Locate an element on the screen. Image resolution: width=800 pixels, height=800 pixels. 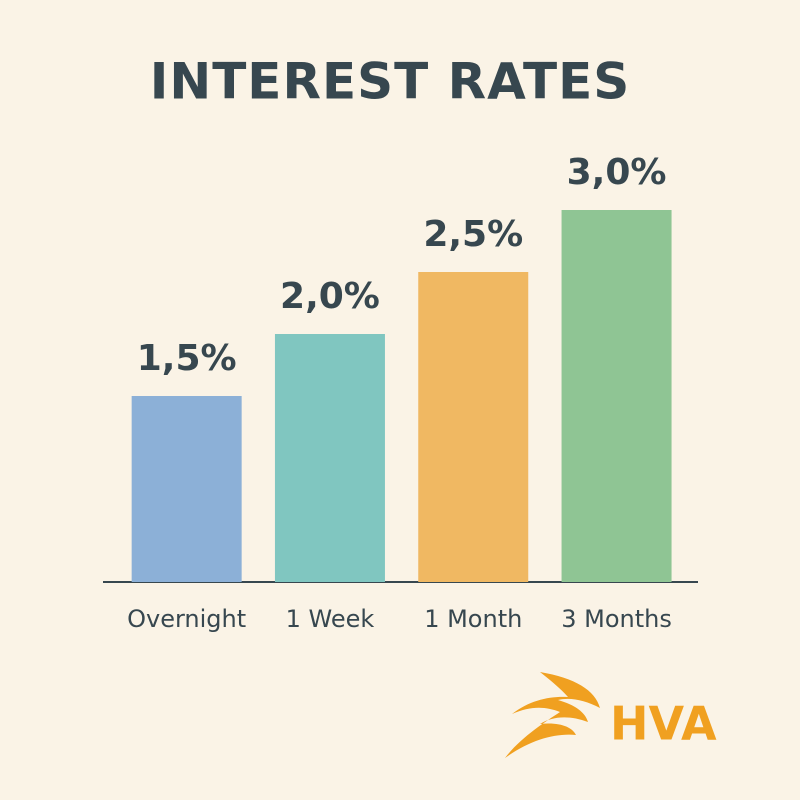
logo-bird is located at coordinates (552, 715).